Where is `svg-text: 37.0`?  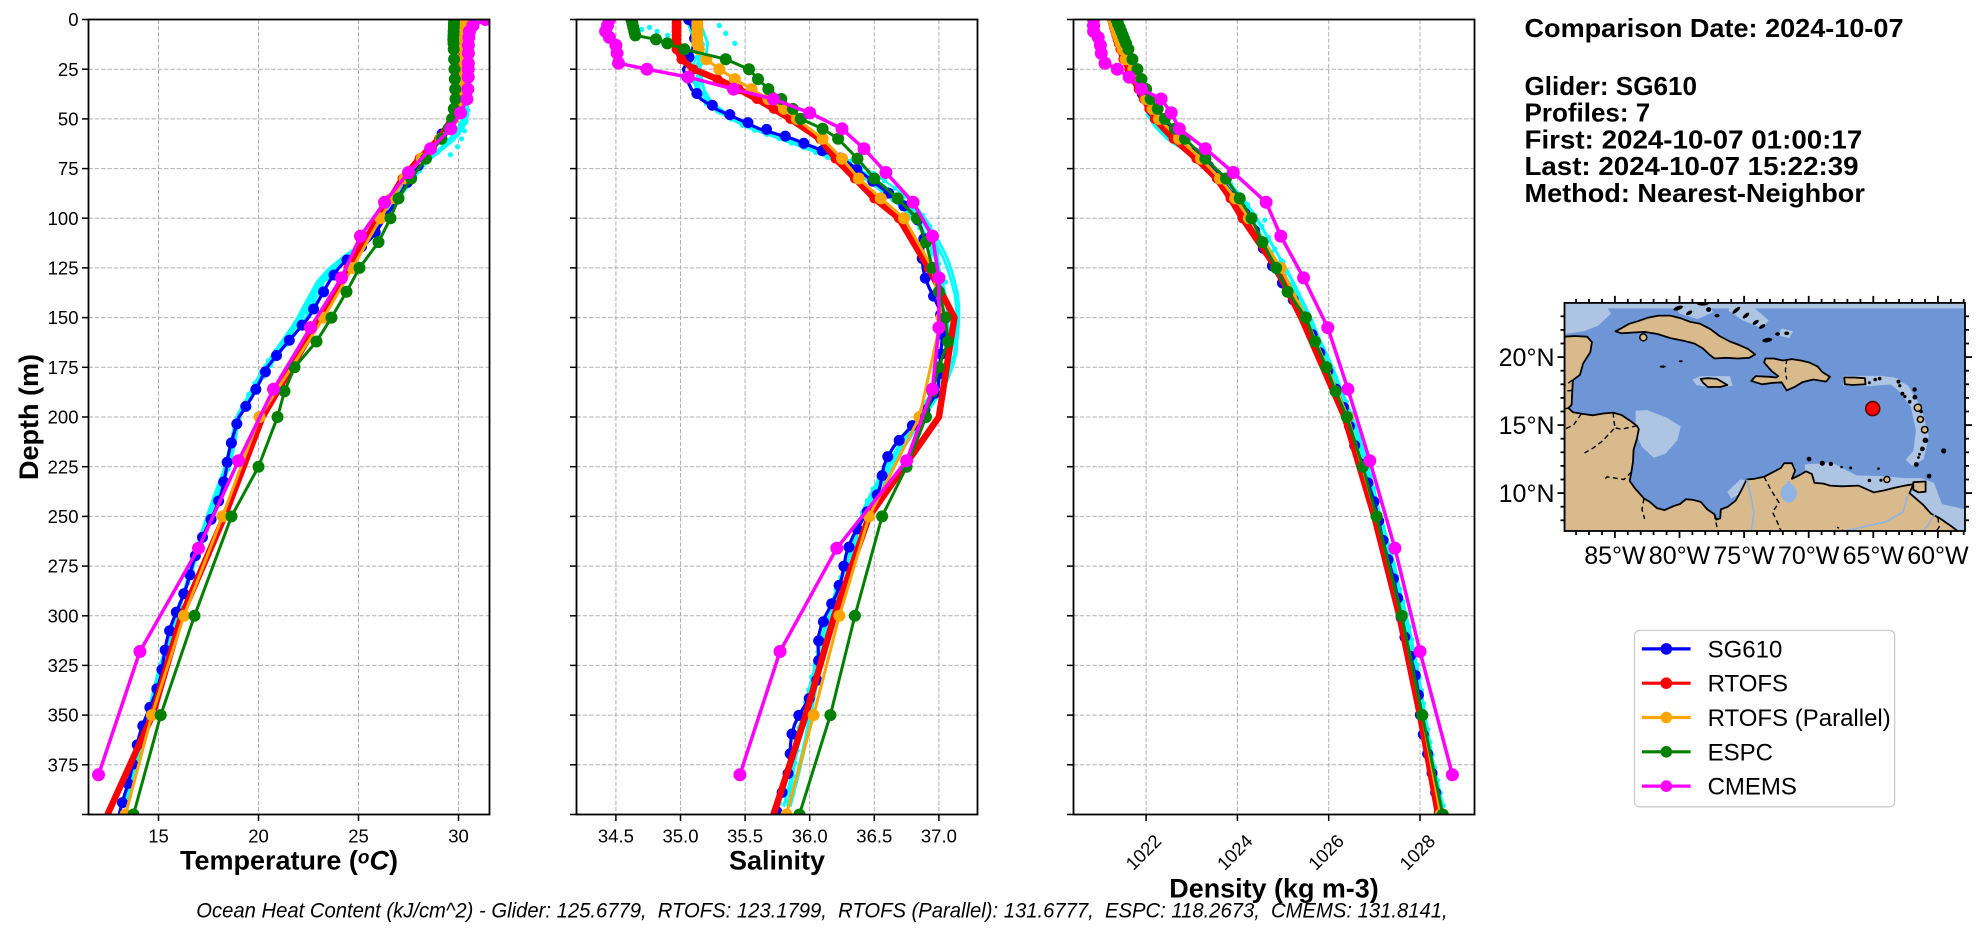 svg-text: 37.0 is located at coordinates (939, 836).